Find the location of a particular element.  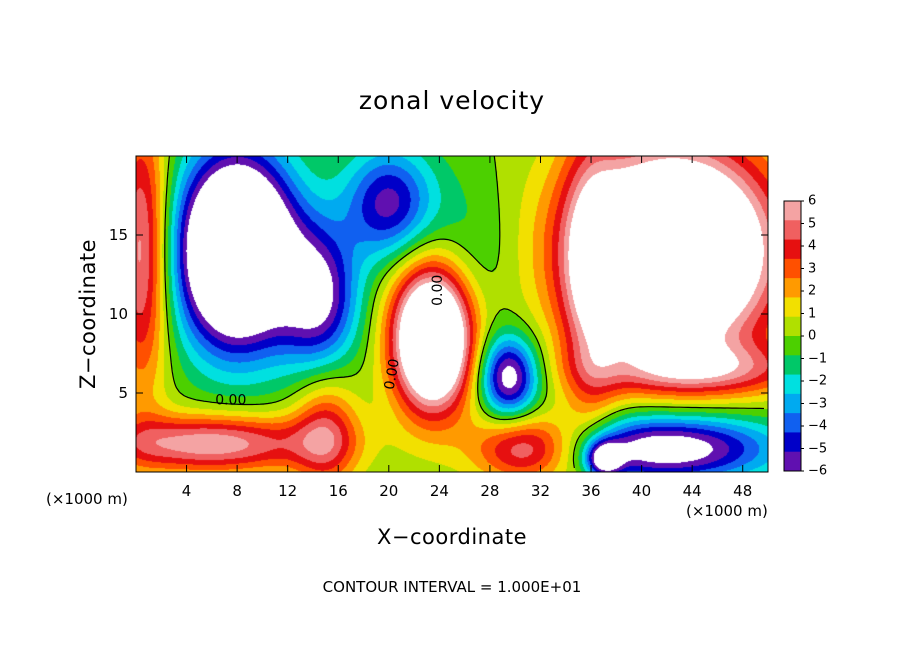

x-axis-label: X−coordinate is located at coordinates (452, 537).